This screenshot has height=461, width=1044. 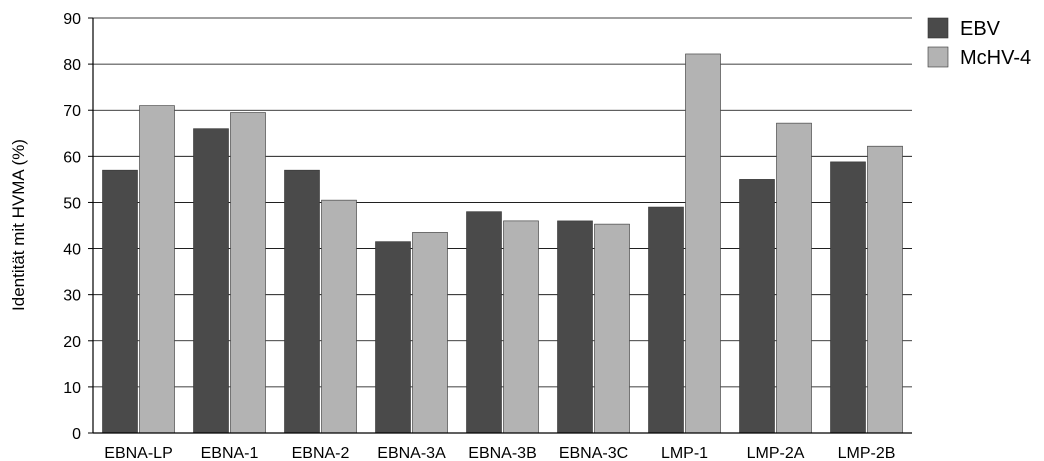 I want to click on y-tick-label: 20, so click(x=72, y=342).